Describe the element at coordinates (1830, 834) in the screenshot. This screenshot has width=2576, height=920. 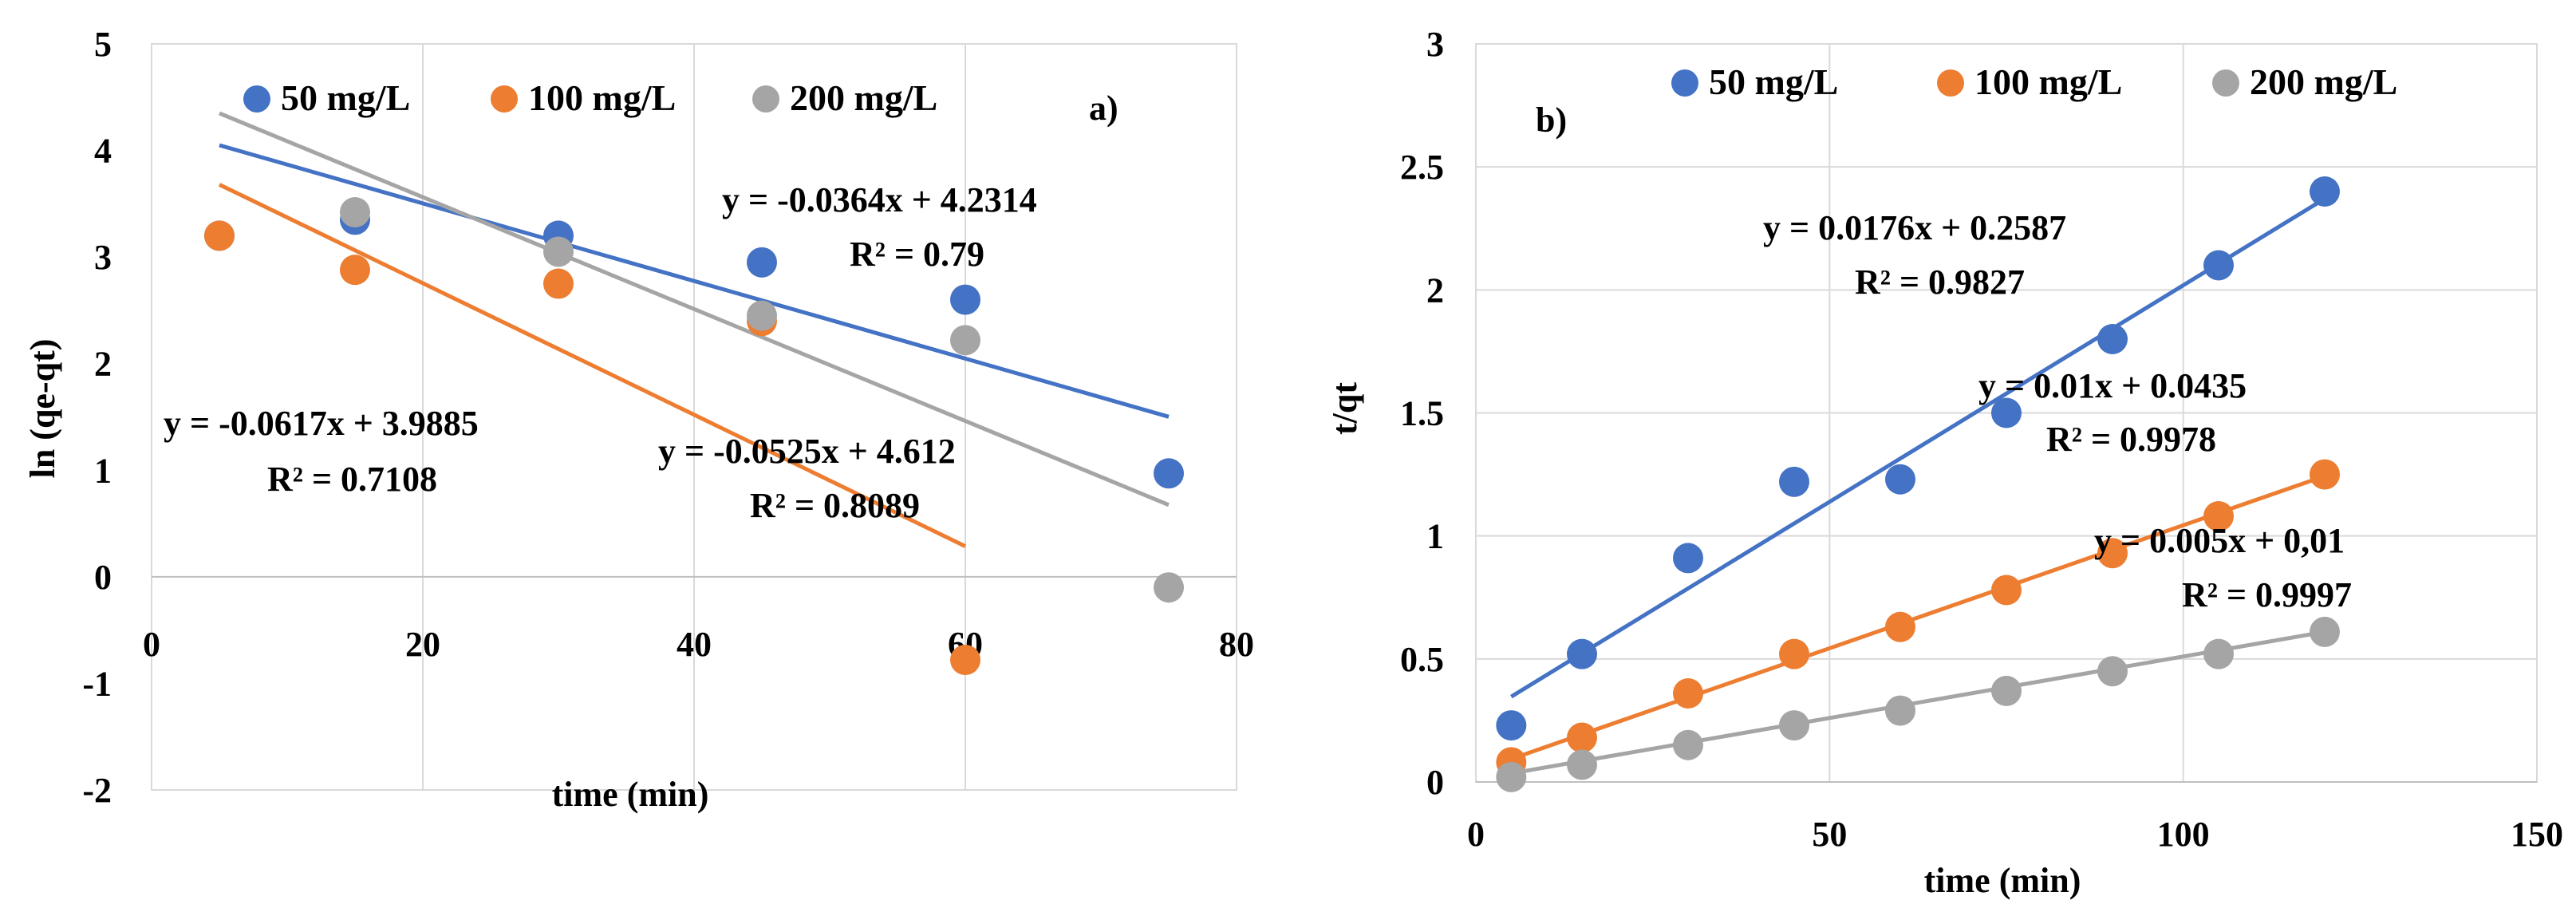
I see `x-tick-label: 50` at that location.